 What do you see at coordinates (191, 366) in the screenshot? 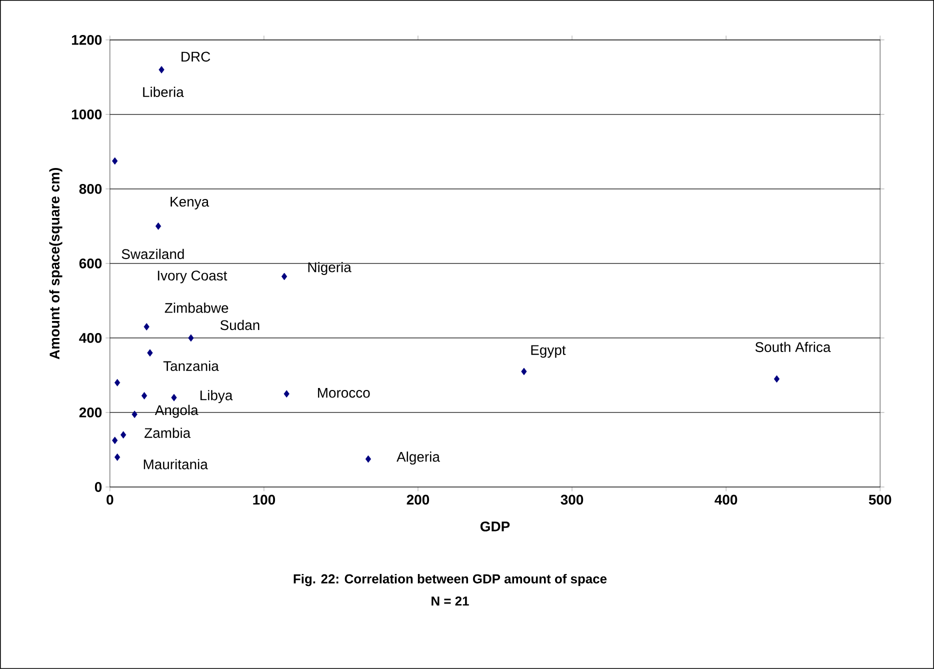
I see `annotation: Tanzania` at bounding box center [191, 366].